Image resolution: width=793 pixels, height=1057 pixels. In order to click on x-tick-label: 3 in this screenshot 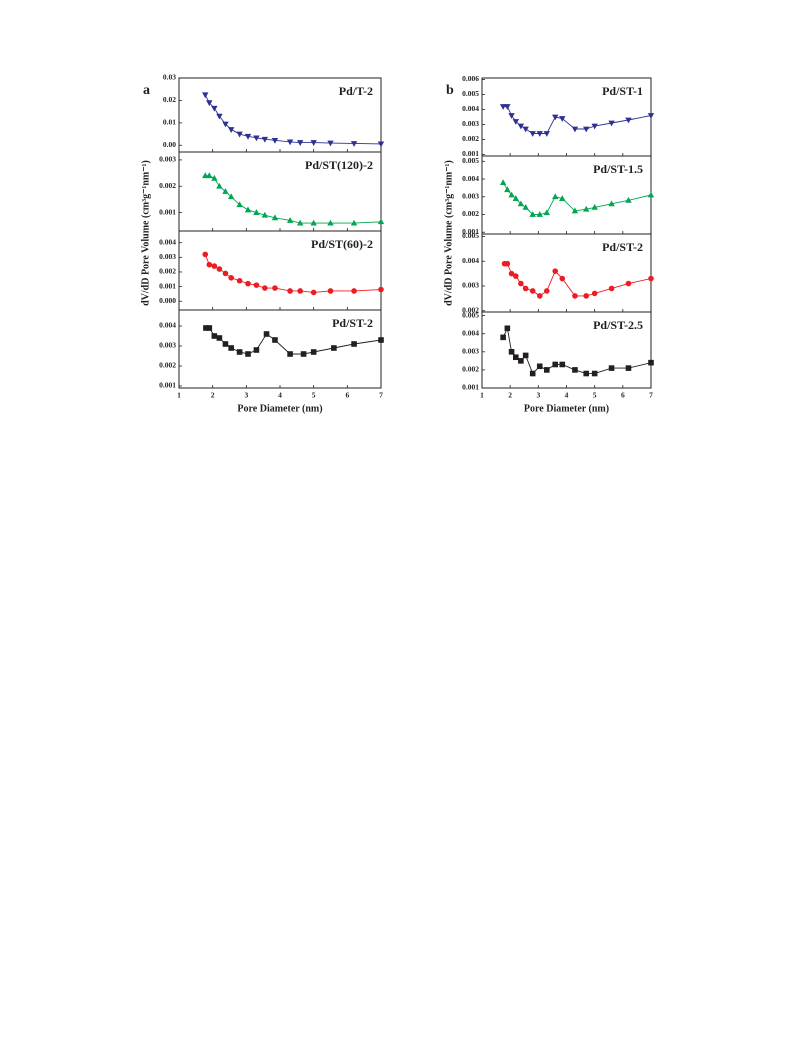, I will do `click(538, 395)`.